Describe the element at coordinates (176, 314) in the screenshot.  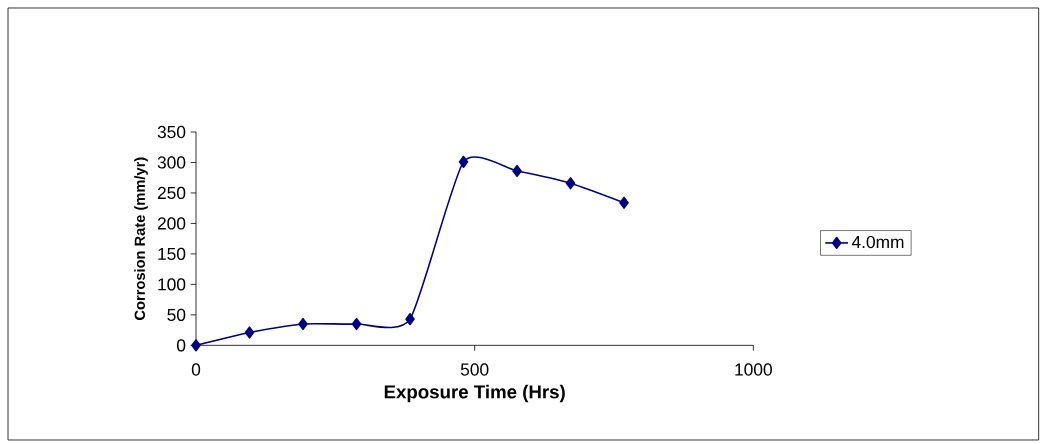
I see `y-tick-label: 50` at that location.